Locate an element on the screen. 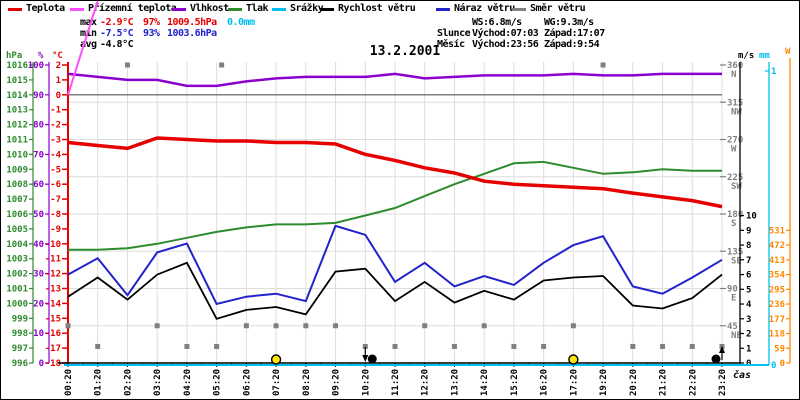  svg-text: 1010 is located at coordinates (17, 155).